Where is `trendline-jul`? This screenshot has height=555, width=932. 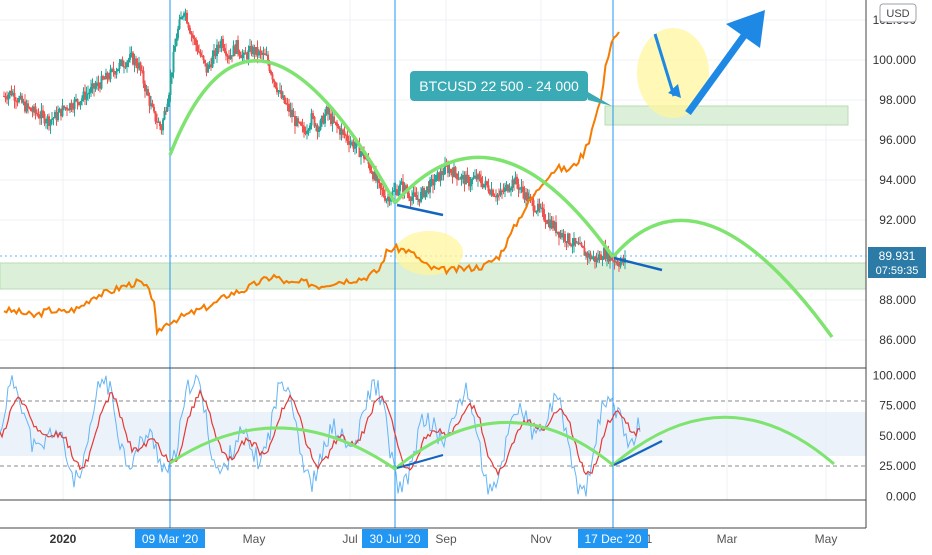
trendline-jul is located at coordinates (420, 210).